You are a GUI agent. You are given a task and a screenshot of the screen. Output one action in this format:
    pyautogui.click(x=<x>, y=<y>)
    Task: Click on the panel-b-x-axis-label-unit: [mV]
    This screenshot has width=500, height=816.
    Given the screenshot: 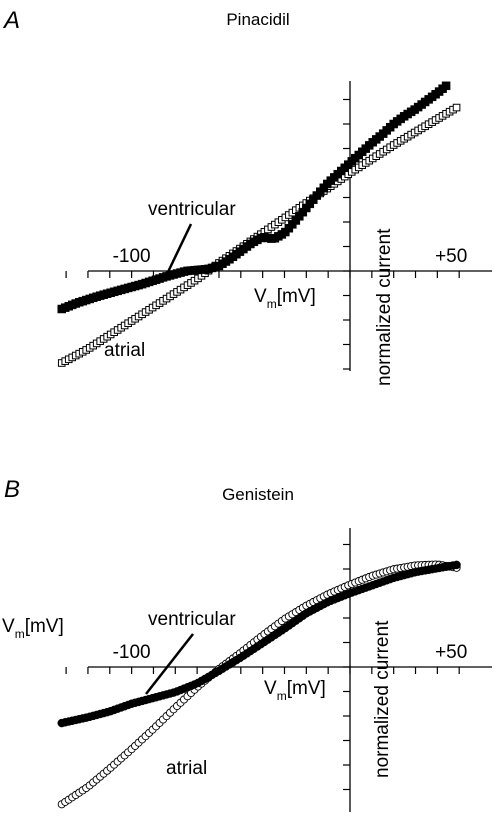 What is the action you would take?
    pyautogui.click(x=306, y=688)
    